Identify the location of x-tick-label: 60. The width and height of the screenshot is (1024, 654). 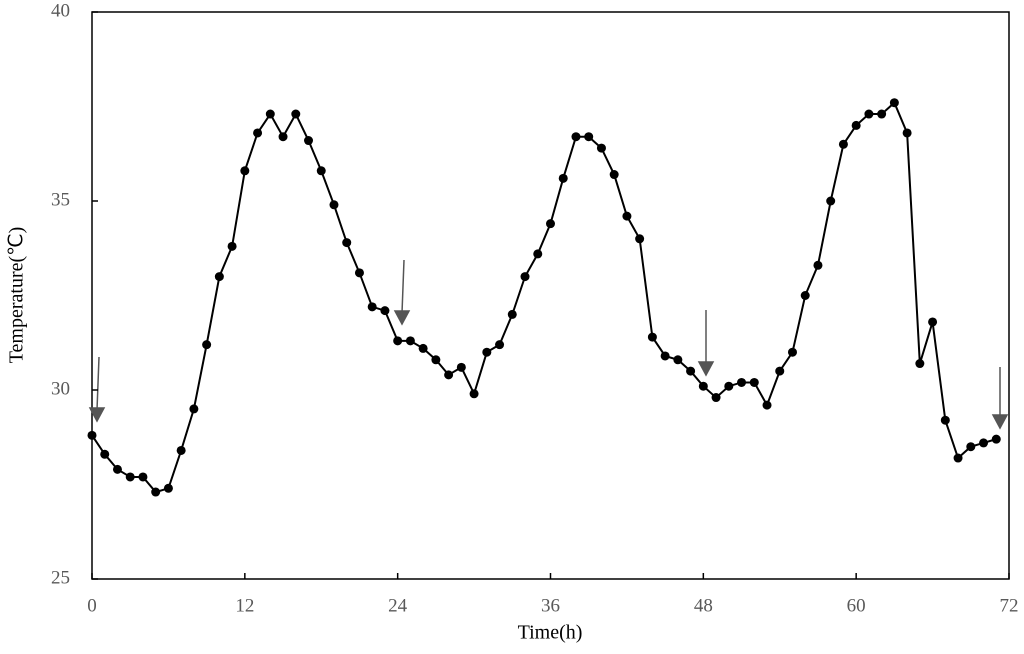
(856, 605).